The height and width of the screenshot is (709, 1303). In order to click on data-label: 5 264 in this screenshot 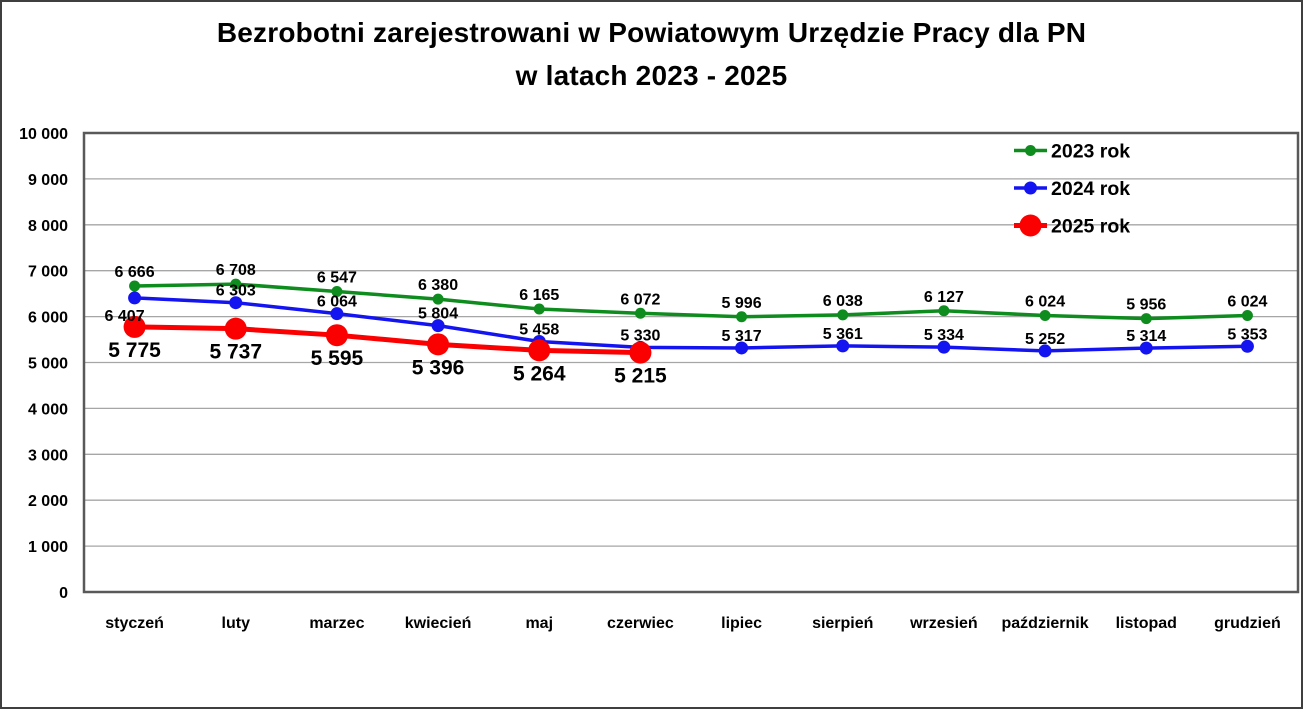, I will do `click(539, 373)`.